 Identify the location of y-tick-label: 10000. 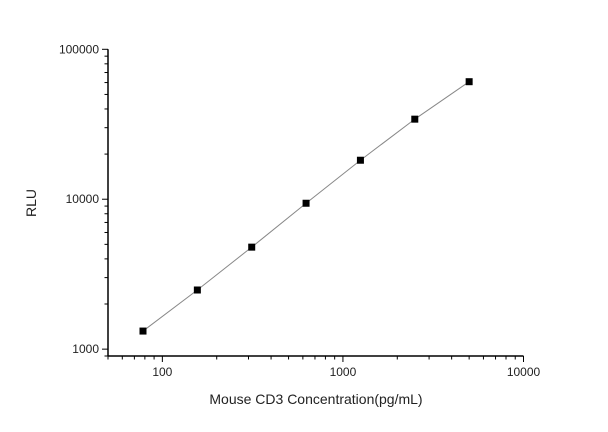
(83, 199).